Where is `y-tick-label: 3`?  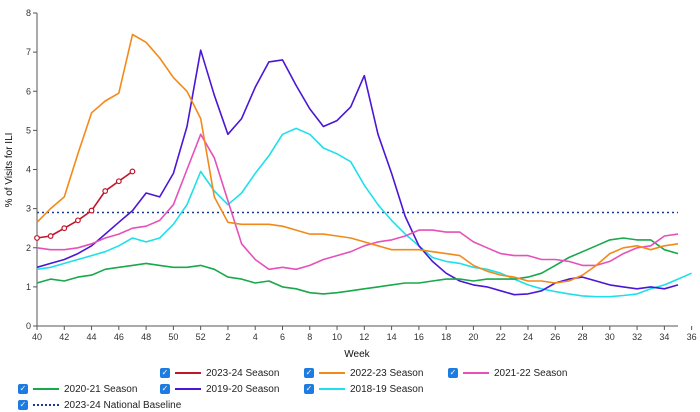
y-tick-label: 3 is located at coordinates (28, 209).